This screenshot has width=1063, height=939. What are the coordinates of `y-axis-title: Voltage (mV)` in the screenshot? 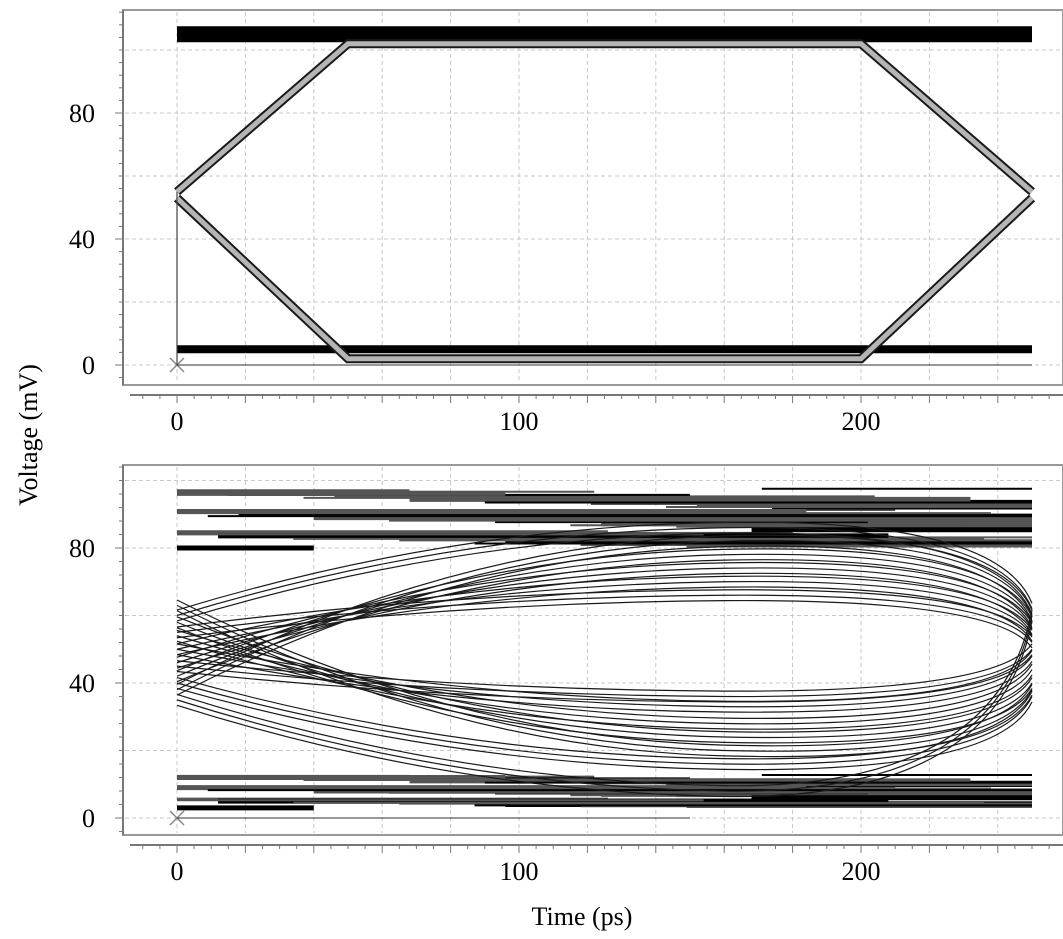 It's located at (28, 435).